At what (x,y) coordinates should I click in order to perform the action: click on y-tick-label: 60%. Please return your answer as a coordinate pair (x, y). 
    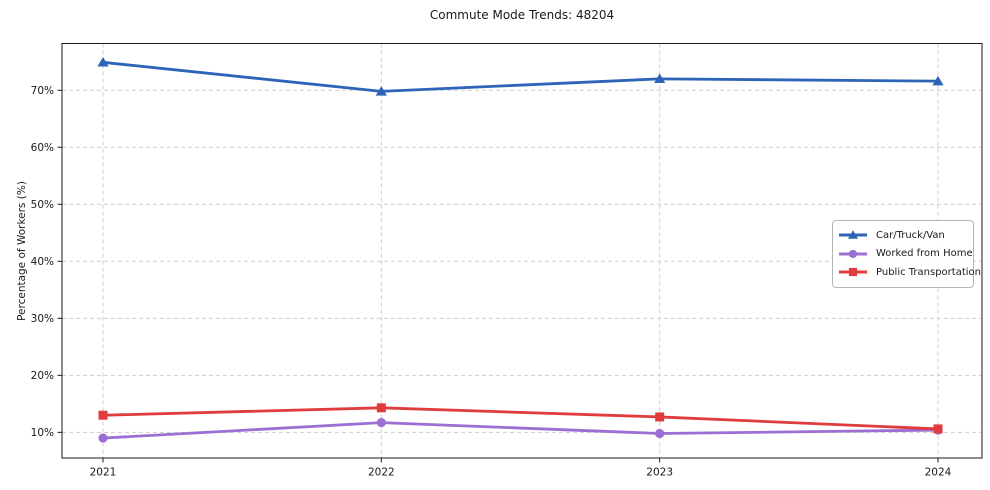
    Looking at the image, I should click on (42, 148).